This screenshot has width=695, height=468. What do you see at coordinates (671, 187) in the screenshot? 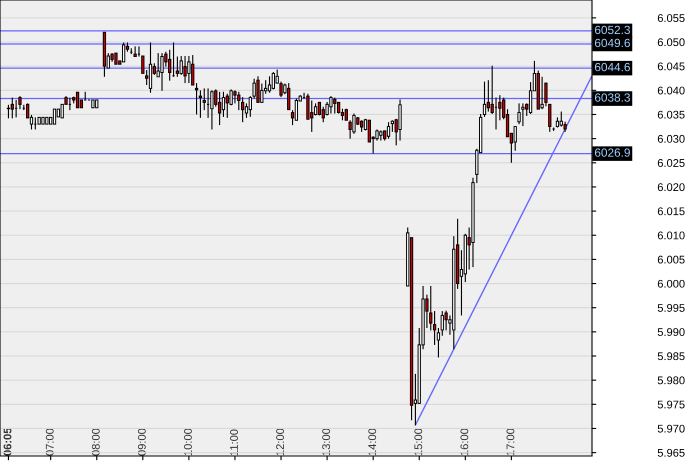
I see `y-tick-label: 6.020` at bounding box center [671, 187].